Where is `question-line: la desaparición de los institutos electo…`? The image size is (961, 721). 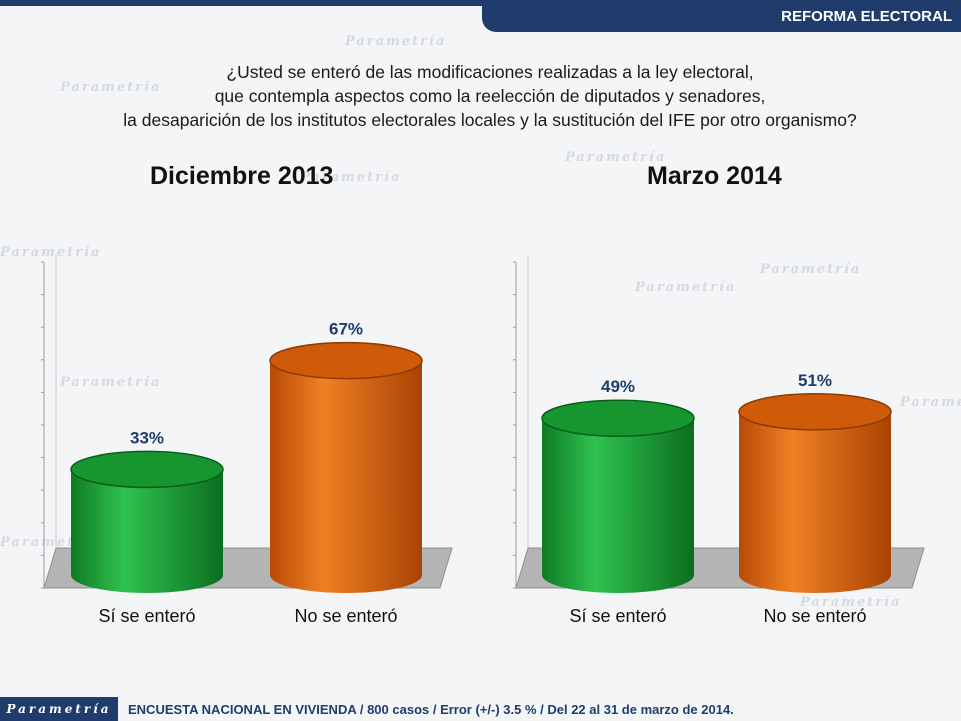 question-line: la desaparición de los institutos electo… is located at coordinates (490, 120).